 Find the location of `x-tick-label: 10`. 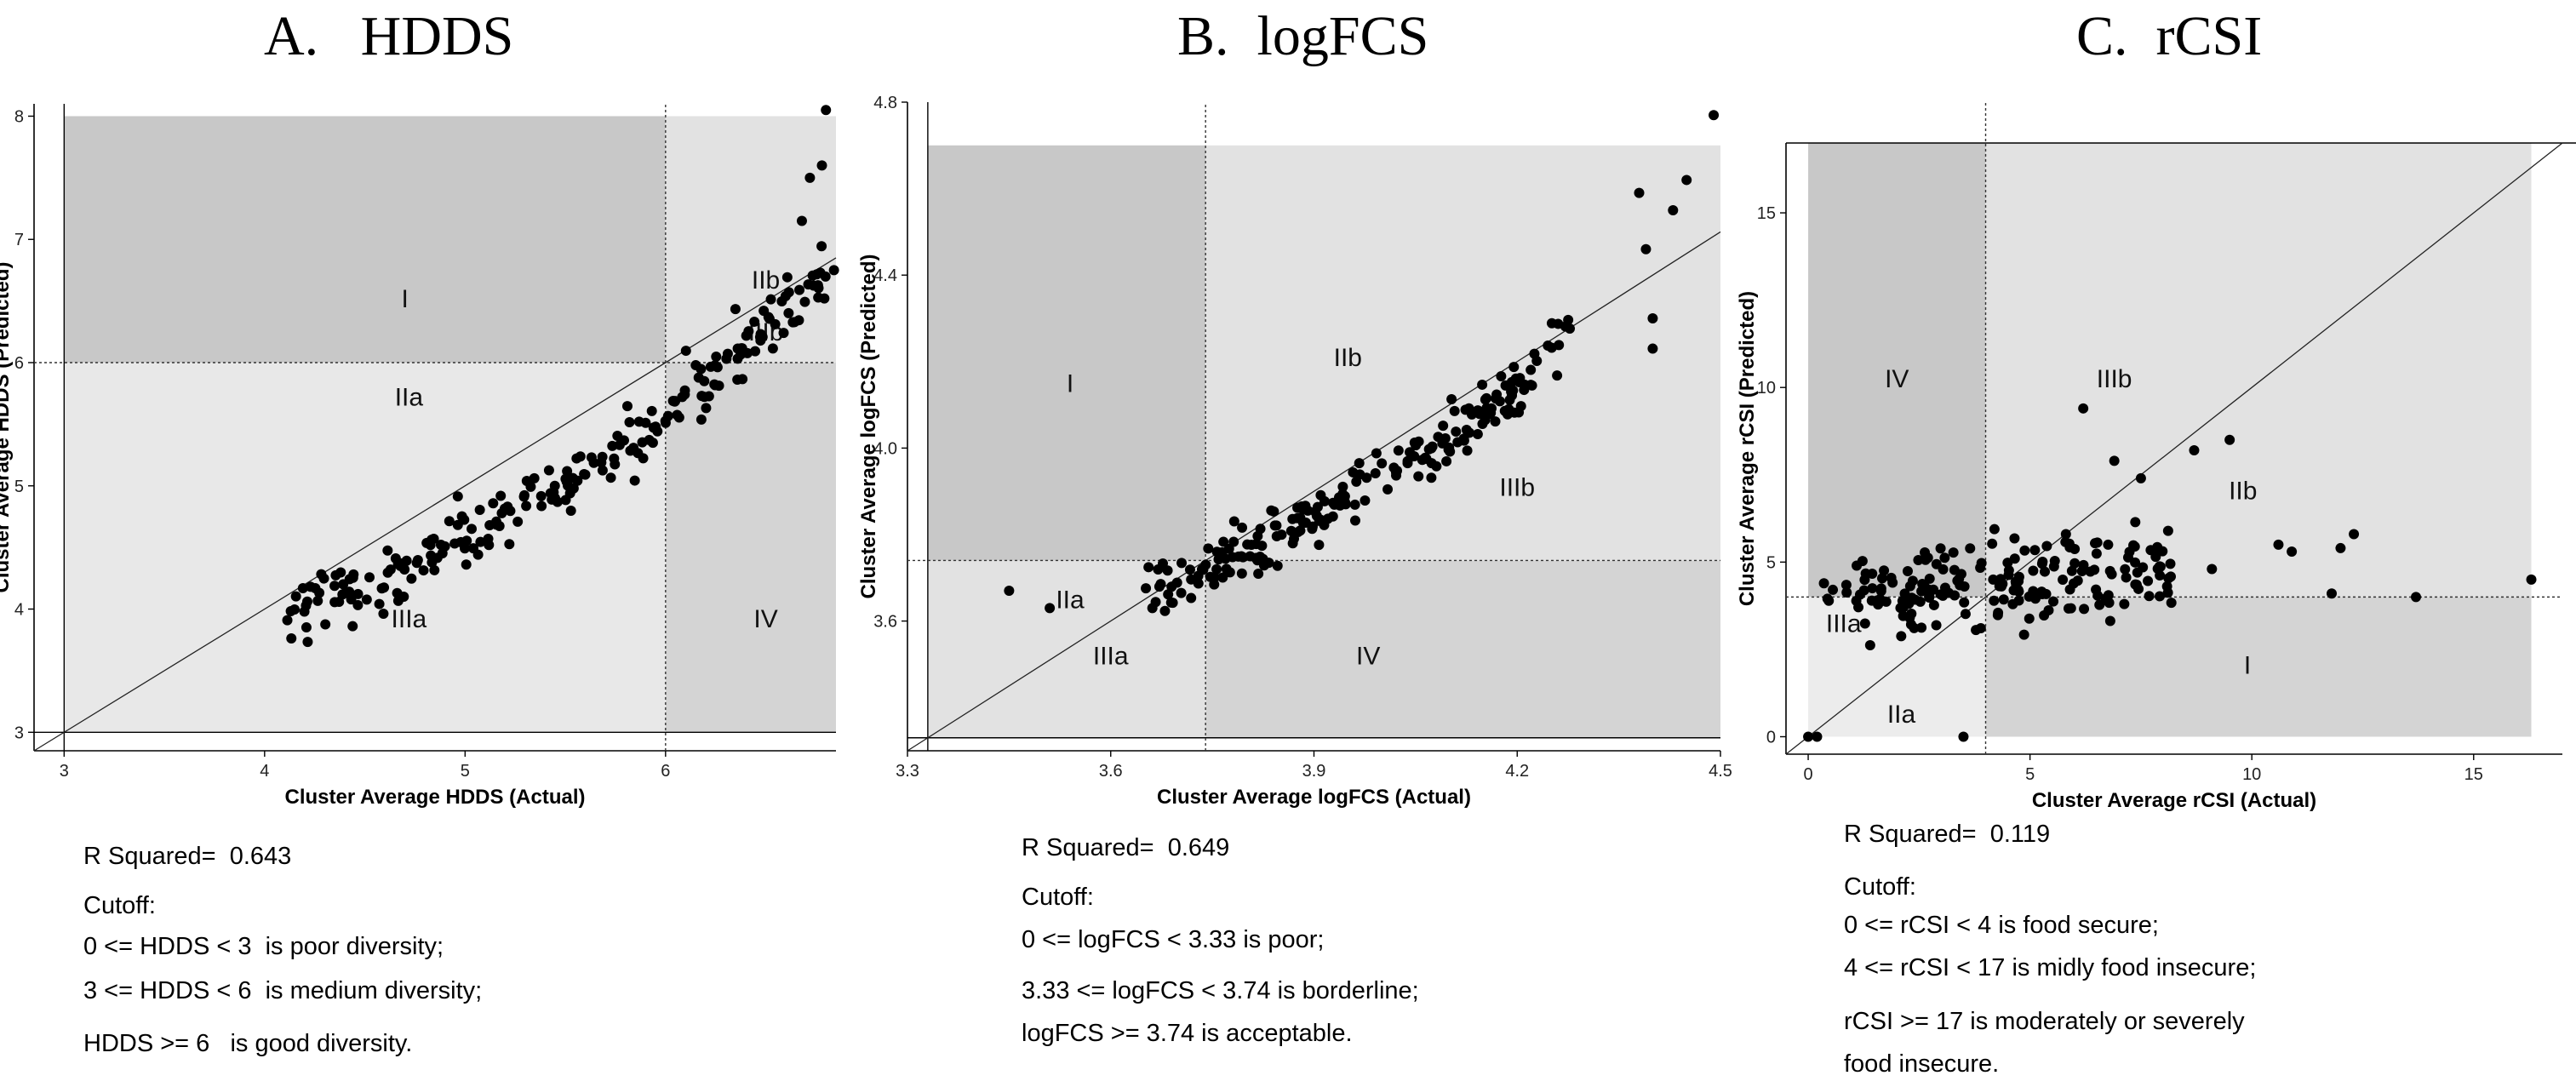

x-tick-label: 10 is located at coordinates (2252, 774).